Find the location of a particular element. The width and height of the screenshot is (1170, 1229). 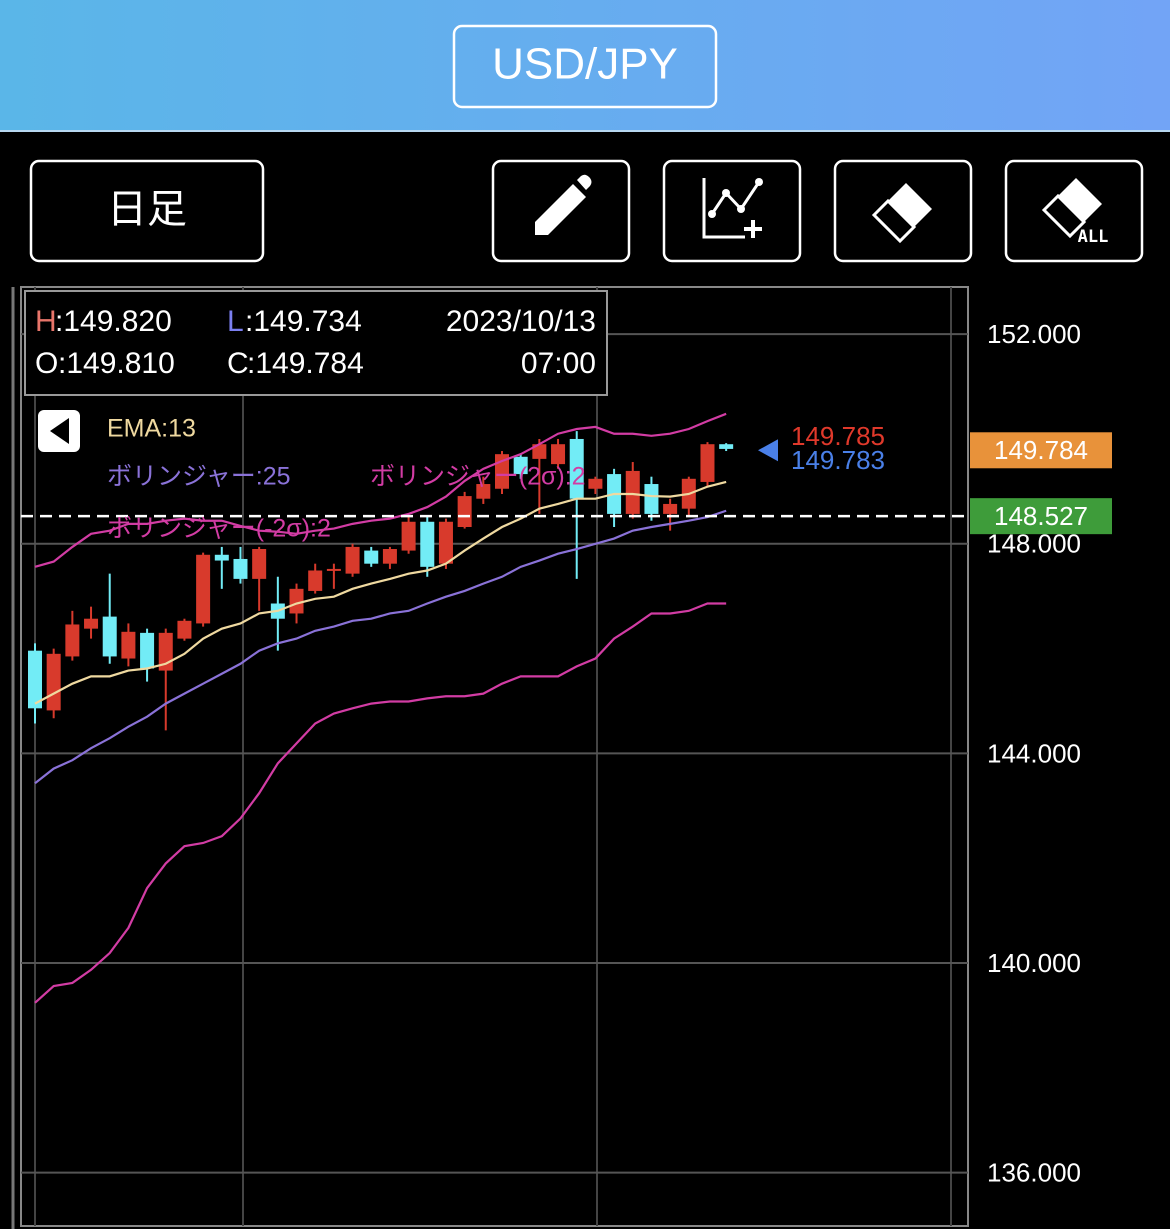

indicator-icon-points is located at coordinates (735, 208).